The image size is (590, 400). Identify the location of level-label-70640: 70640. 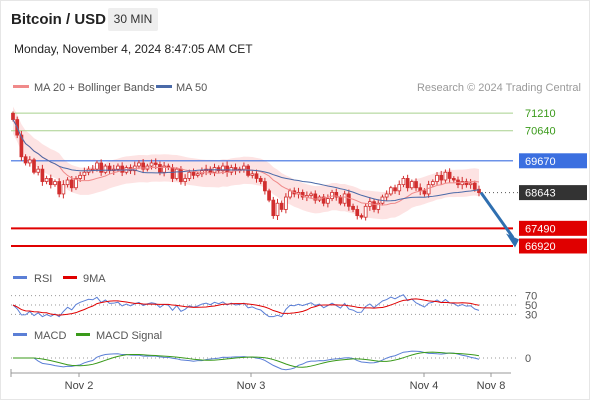
(540, 132).